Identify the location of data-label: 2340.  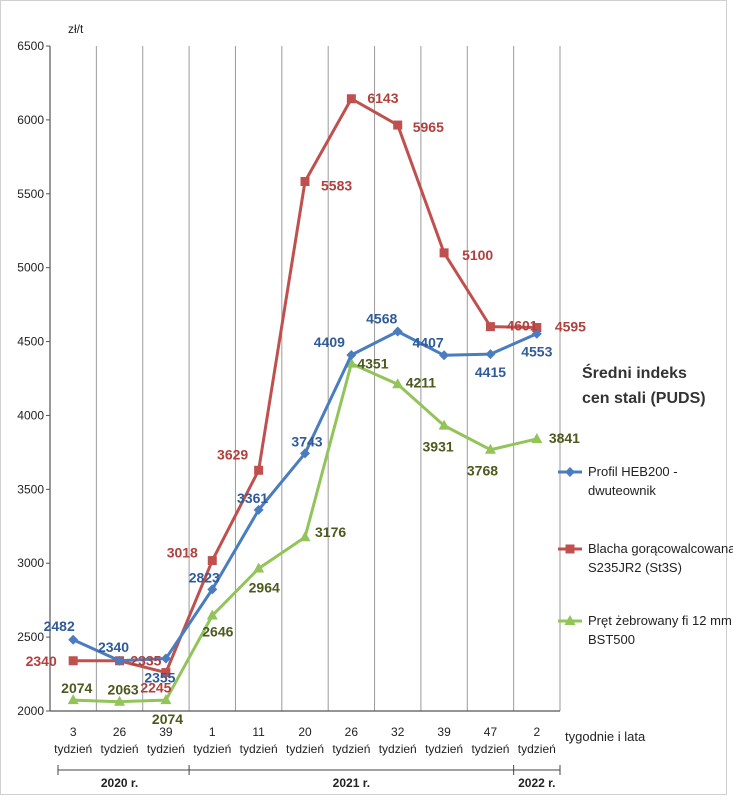
(41, 661).